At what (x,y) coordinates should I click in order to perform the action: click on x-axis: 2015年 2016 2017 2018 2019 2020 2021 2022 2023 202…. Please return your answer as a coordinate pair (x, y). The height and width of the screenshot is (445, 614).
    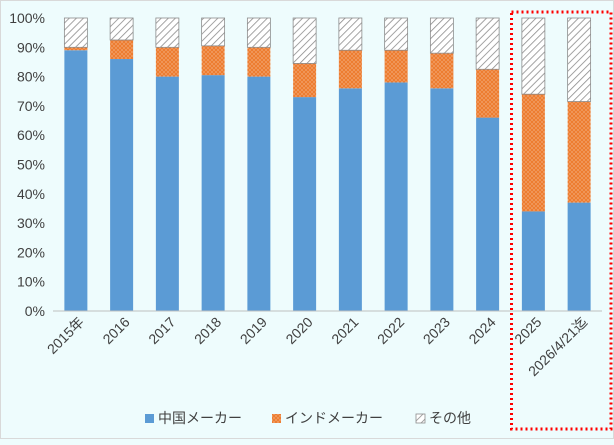
    Looking at the image, I should click on (323, 344).